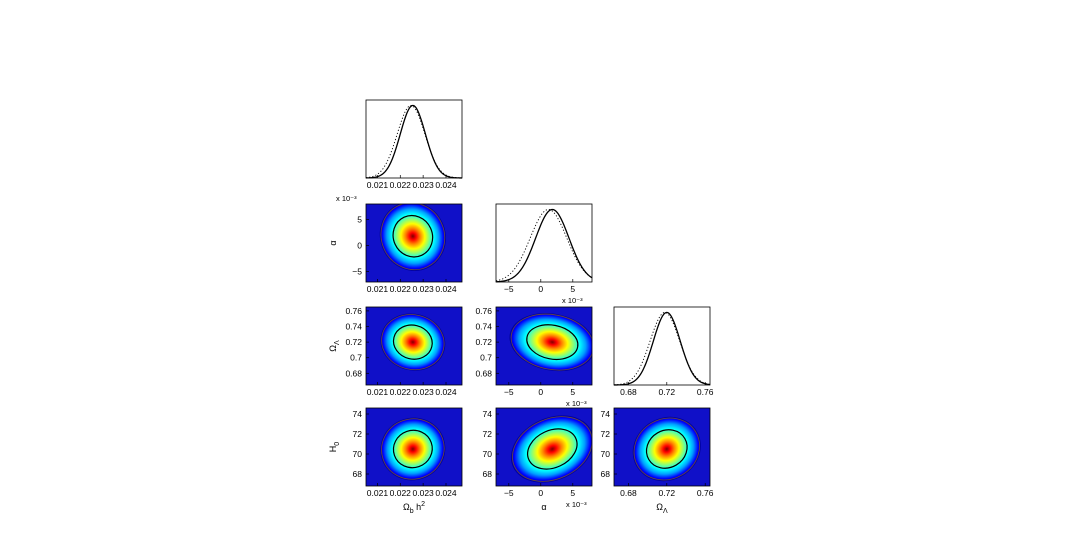 The height and width of the screenshot is (551, 1090). I want to click on x-axis-label: ΩΛ, so click(662, 508).